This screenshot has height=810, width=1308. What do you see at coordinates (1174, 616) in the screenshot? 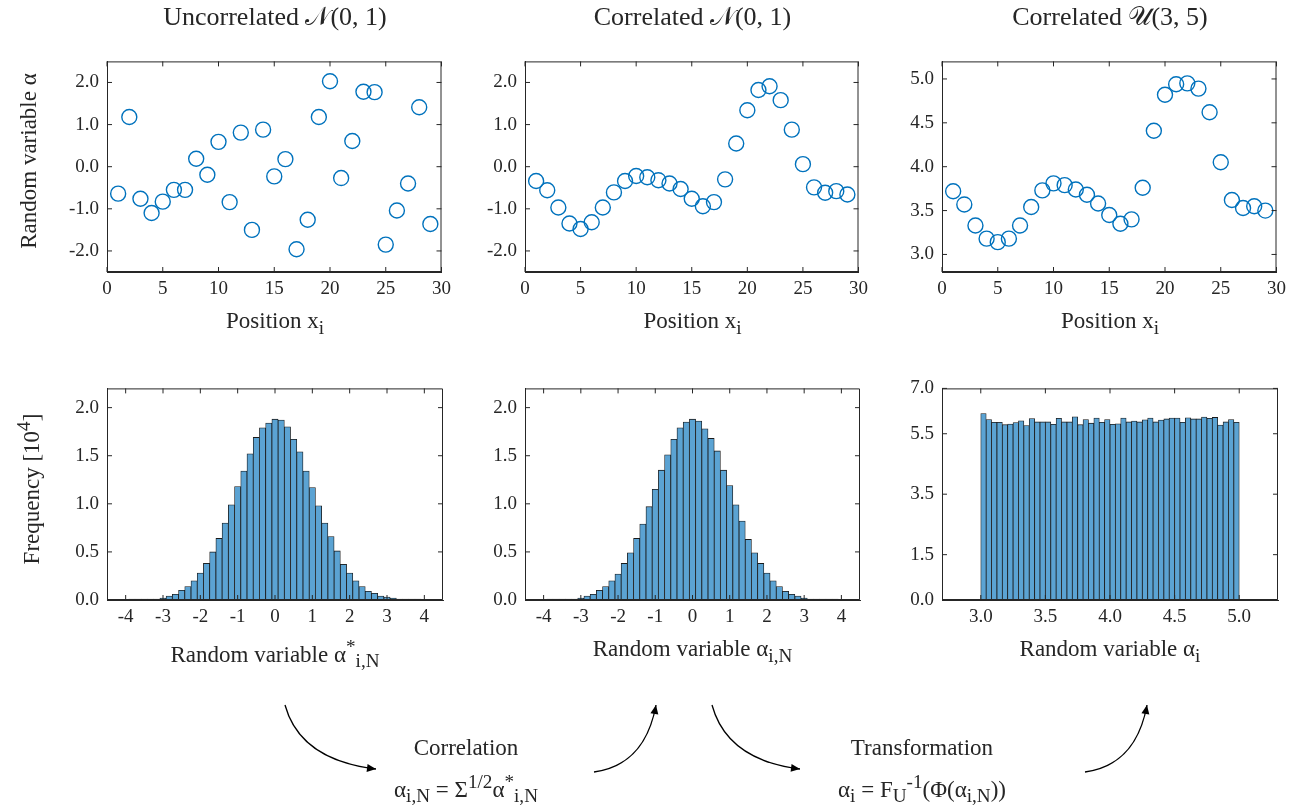
I see `x-tick-label: 4.5` at bounding box center [1174, 616].